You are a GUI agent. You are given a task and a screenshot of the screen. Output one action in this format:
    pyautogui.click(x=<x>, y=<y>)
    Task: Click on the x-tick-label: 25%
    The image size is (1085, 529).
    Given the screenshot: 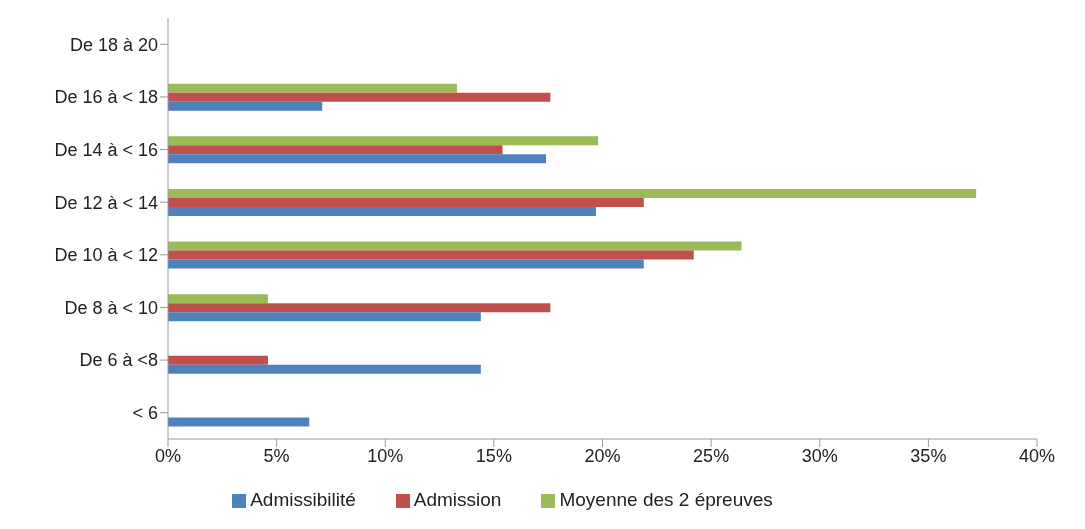 What is the action you would take?
    pyautogui.click(x=711, y=455)
    